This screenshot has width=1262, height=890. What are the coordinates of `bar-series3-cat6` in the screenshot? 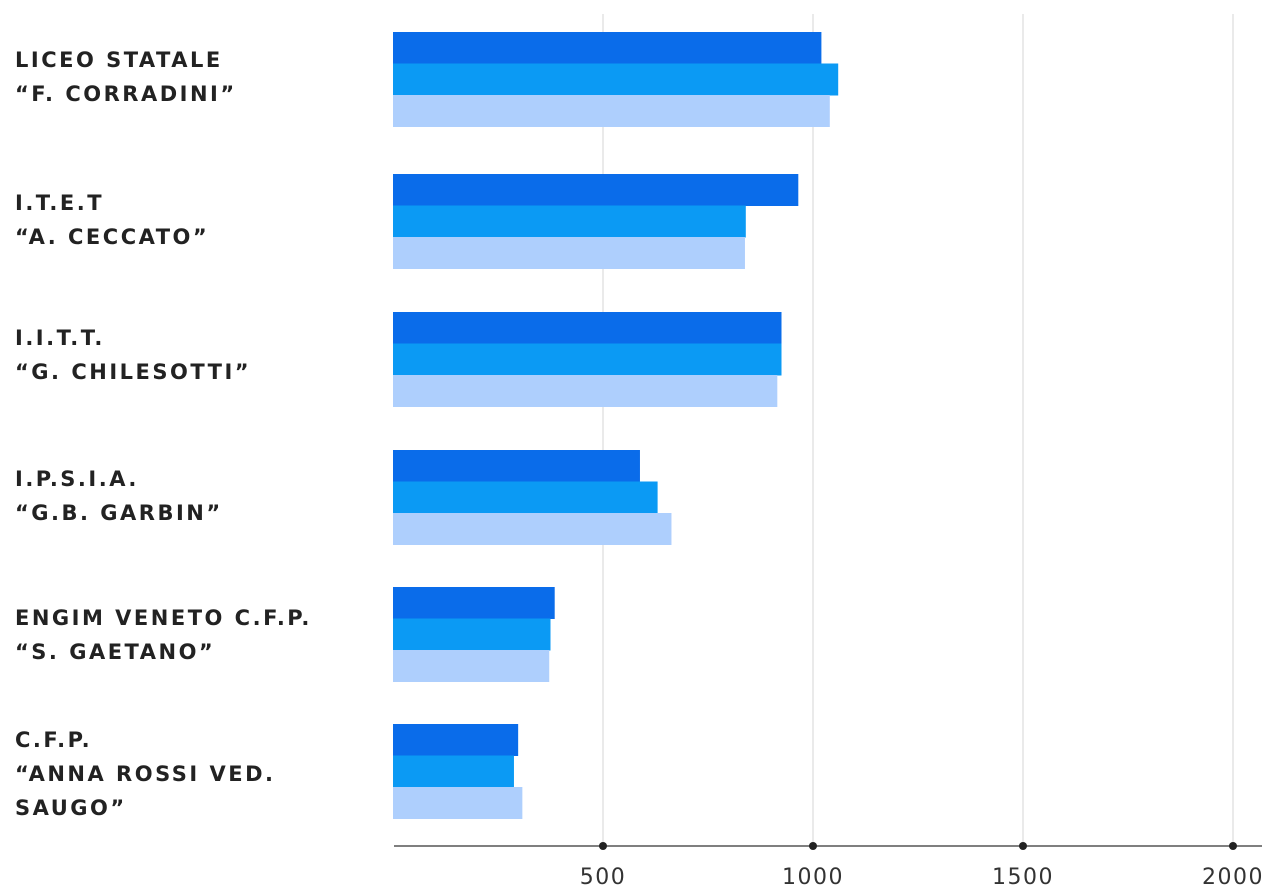 It's located at (458, 803).